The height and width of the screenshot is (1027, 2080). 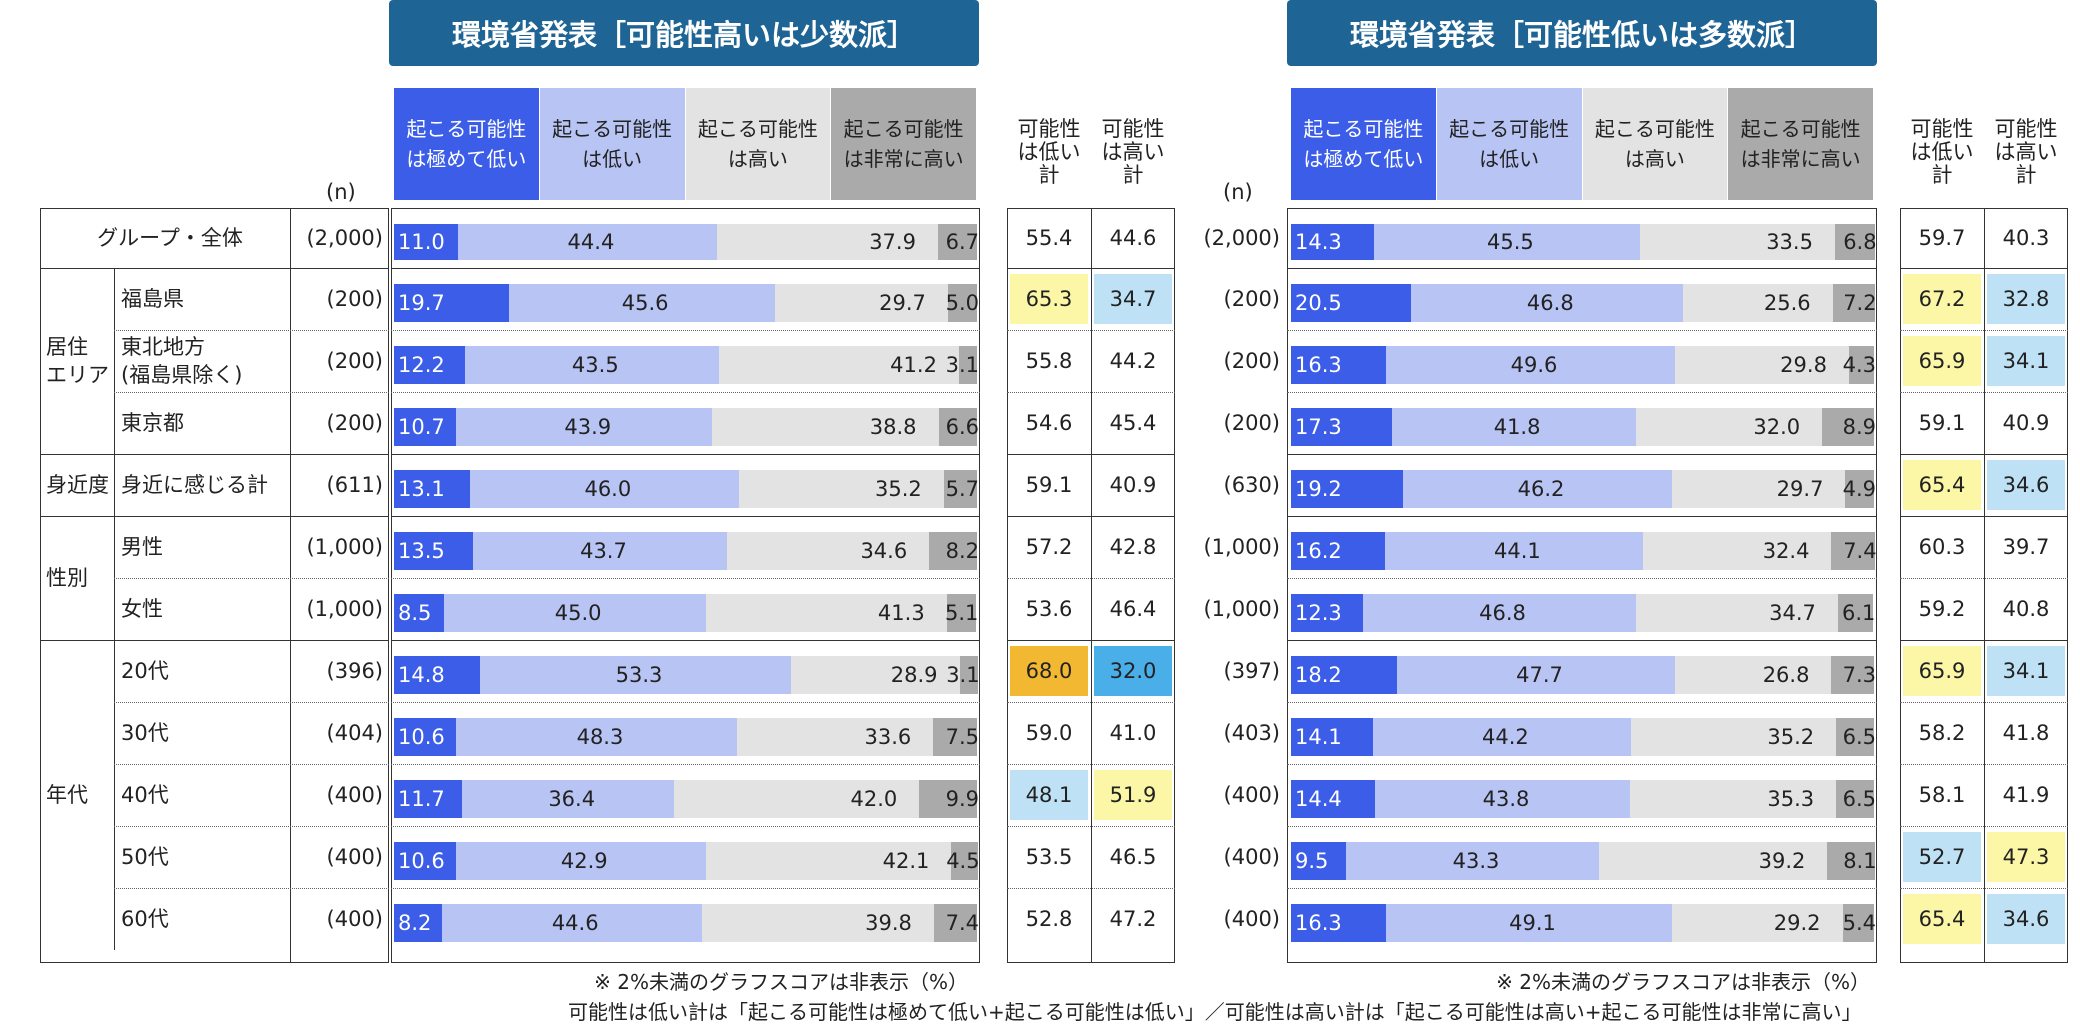 What do you see at coordinates (421, 303) in the screenshot?
I see `bar-value-label: 19.7` at bounding box center [421, 303].